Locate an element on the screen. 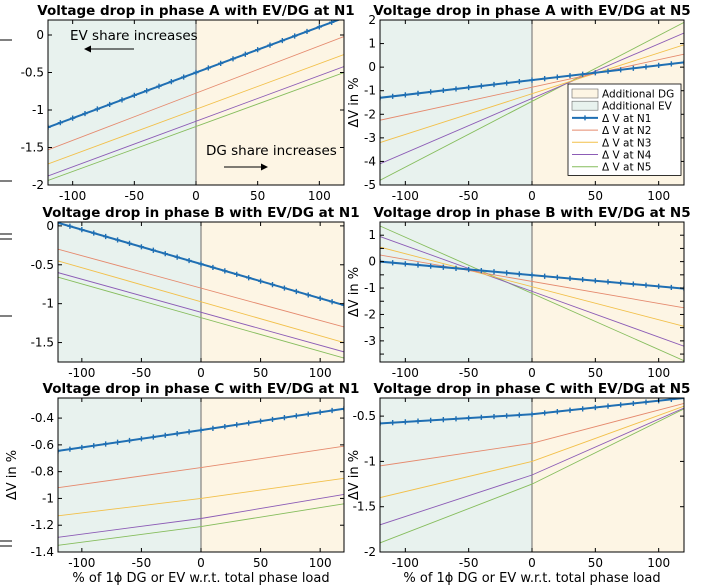 This screenshot has height=586, width=711. chart-title: Voltage drop in phase A with EV/DG at N5 is located at coordinates (531, 11).